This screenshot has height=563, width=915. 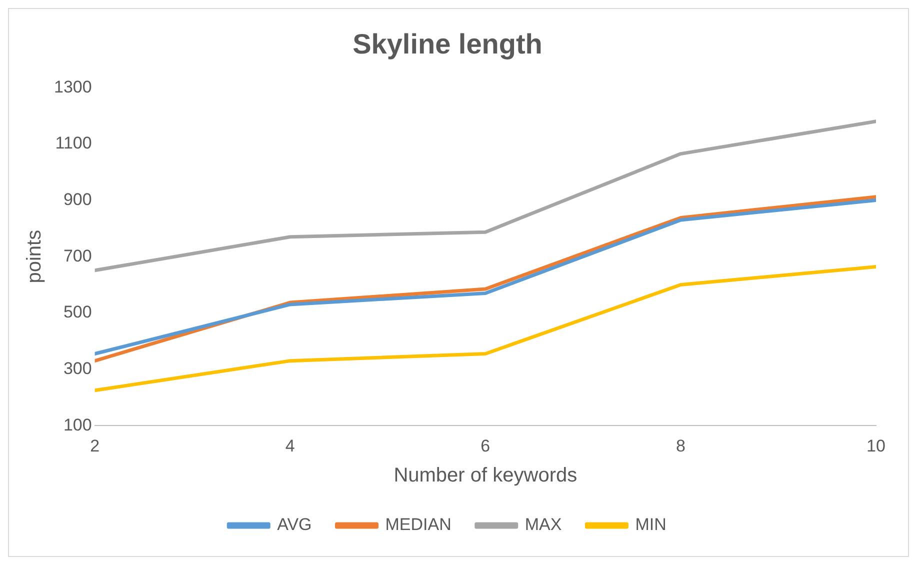 What do you see at coordinates (543, 524) in the screenshot?
I see `legend-label: MAX` at bounding box center [543, 524].